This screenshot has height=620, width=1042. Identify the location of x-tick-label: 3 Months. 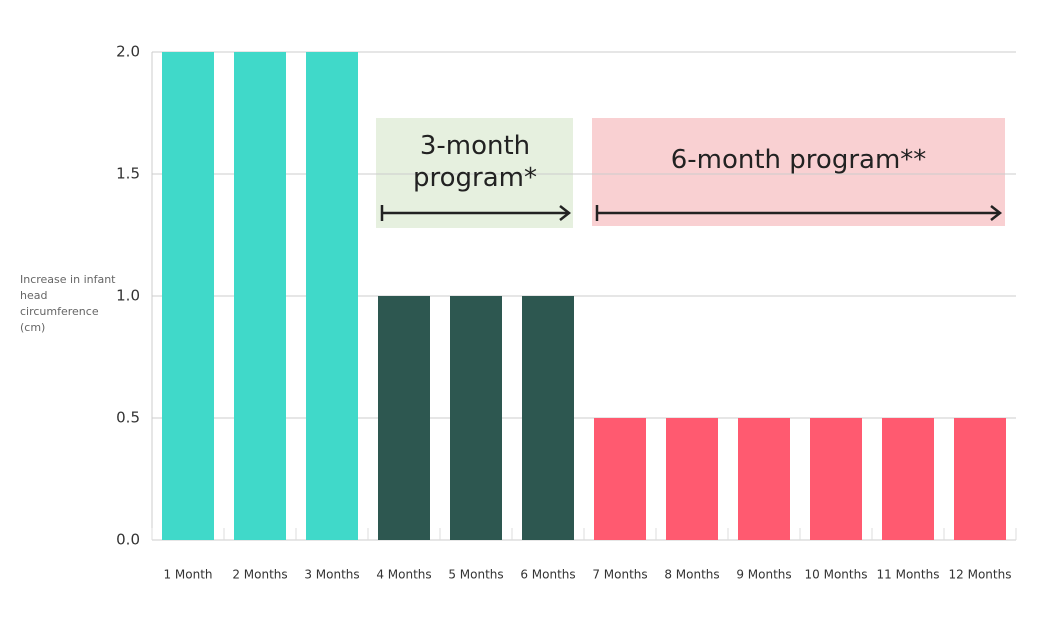
(331, 575).